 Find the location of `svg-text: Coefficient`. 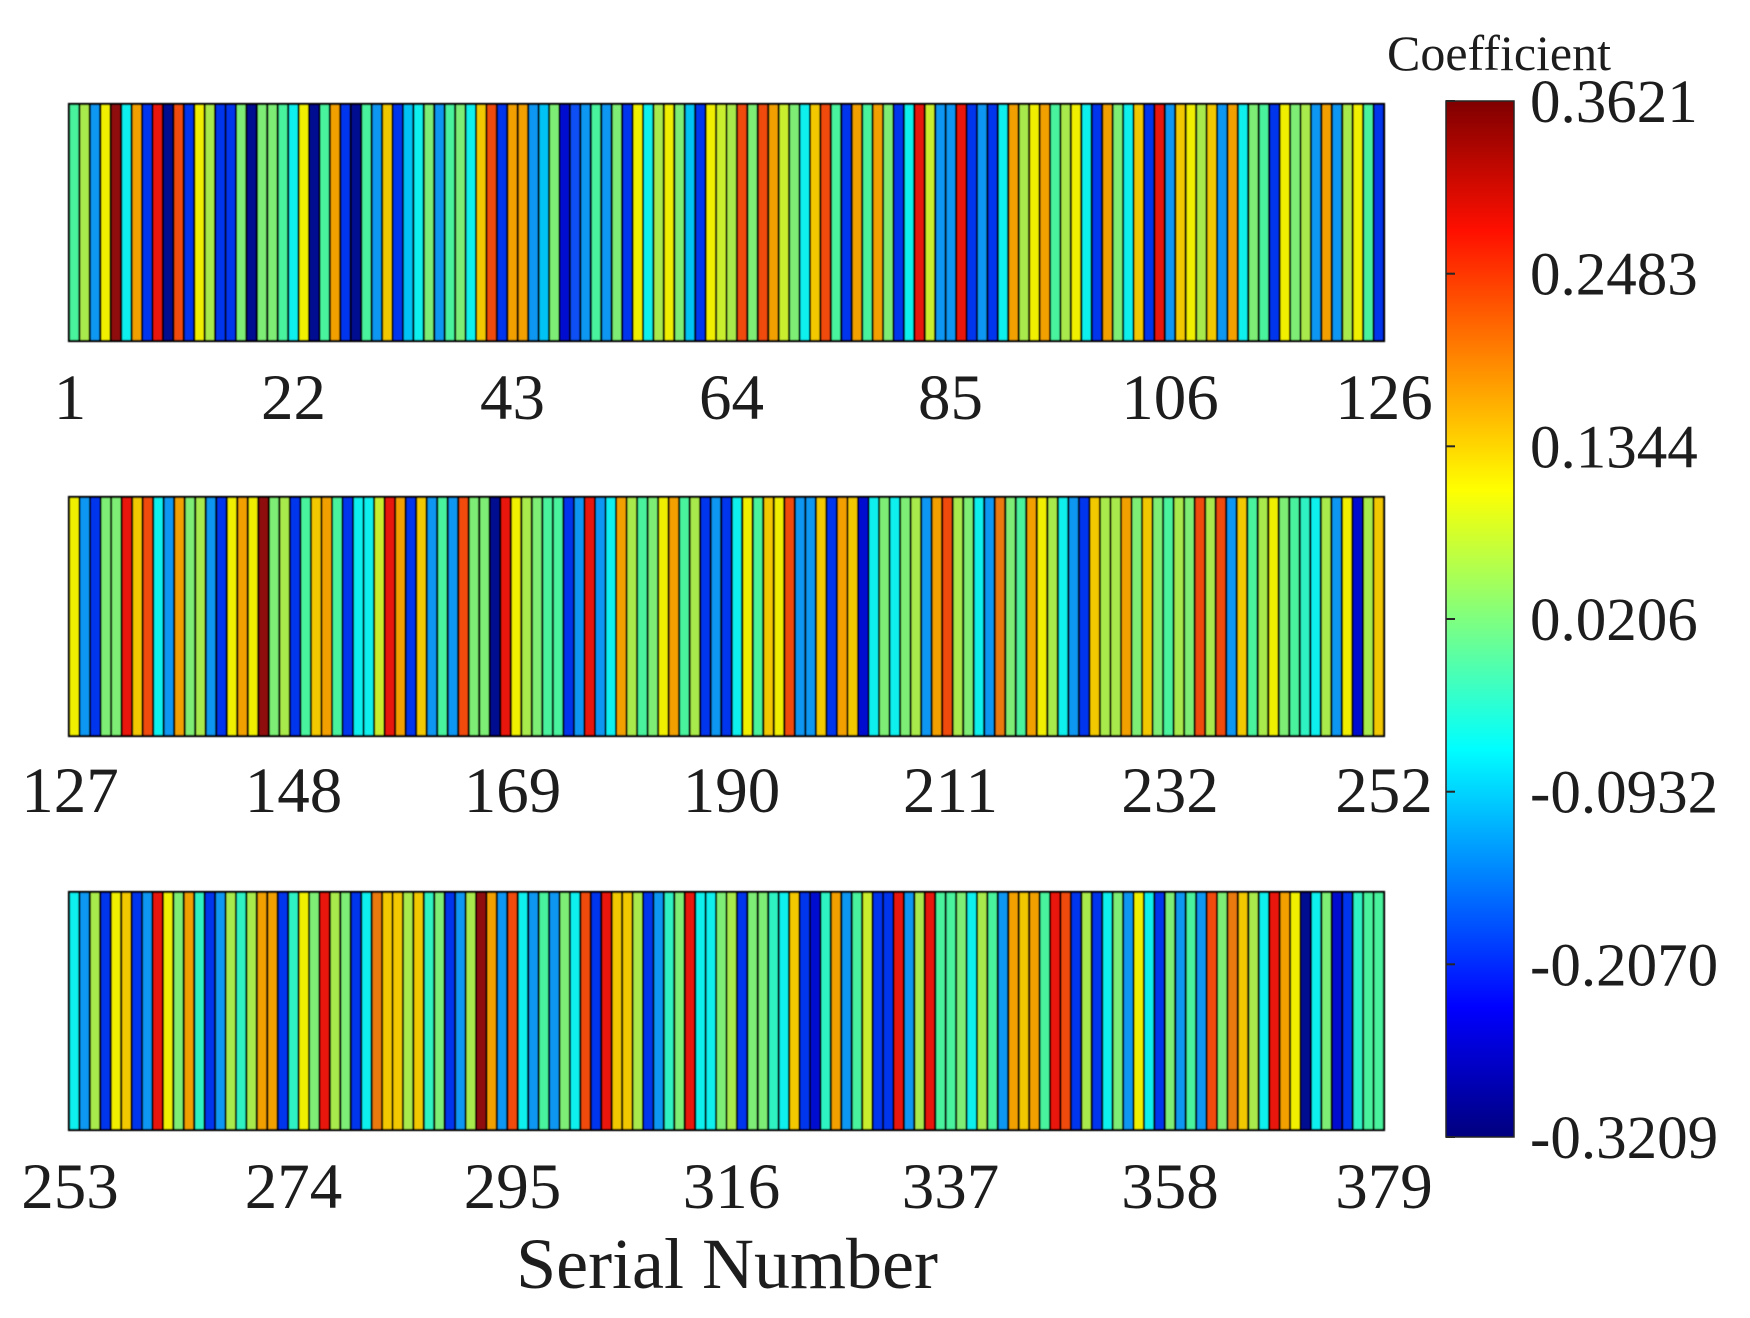

svg-text: Coefficient is located at coordinates (1499, 53).